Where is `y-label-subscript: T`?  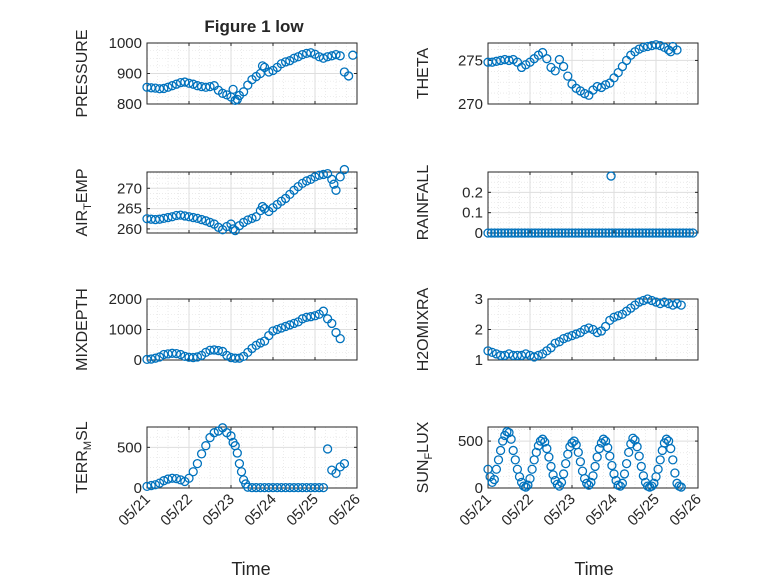 y-label-subscript: T is located at coordinates (88, 206).